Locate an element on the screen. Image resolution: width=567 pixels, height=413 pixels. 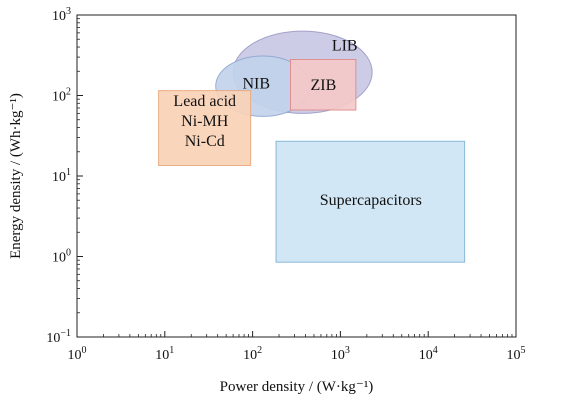
region-label-lib: LIB is located at coordinates (345, 45).